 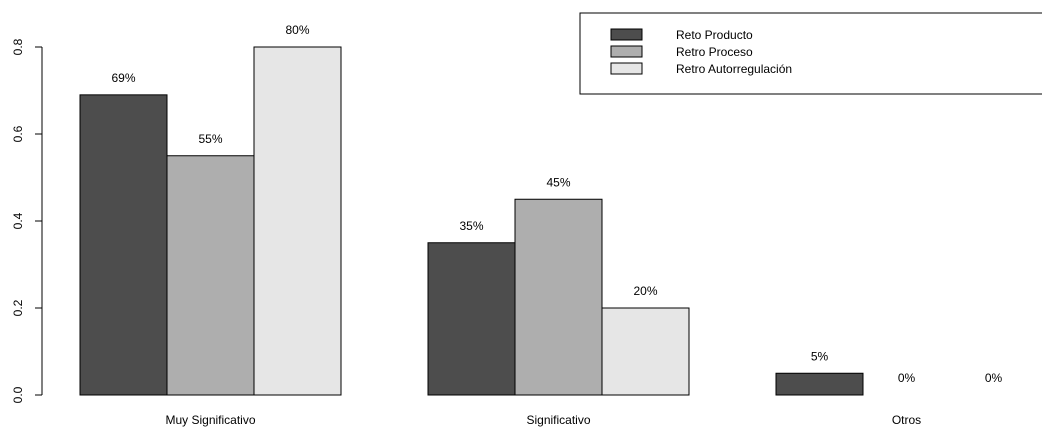 I want to click on category-labels-group: Muy Significativo Significativo Otros, so click(x=543, y=420).